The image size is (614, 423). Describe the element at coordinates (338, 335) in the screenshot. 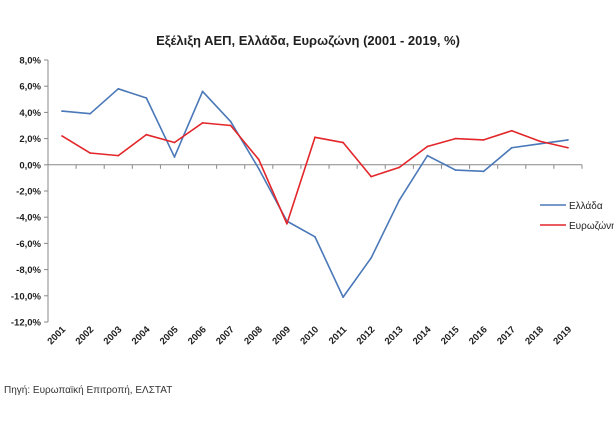

I see `x-tick-label: 2011` at that location.